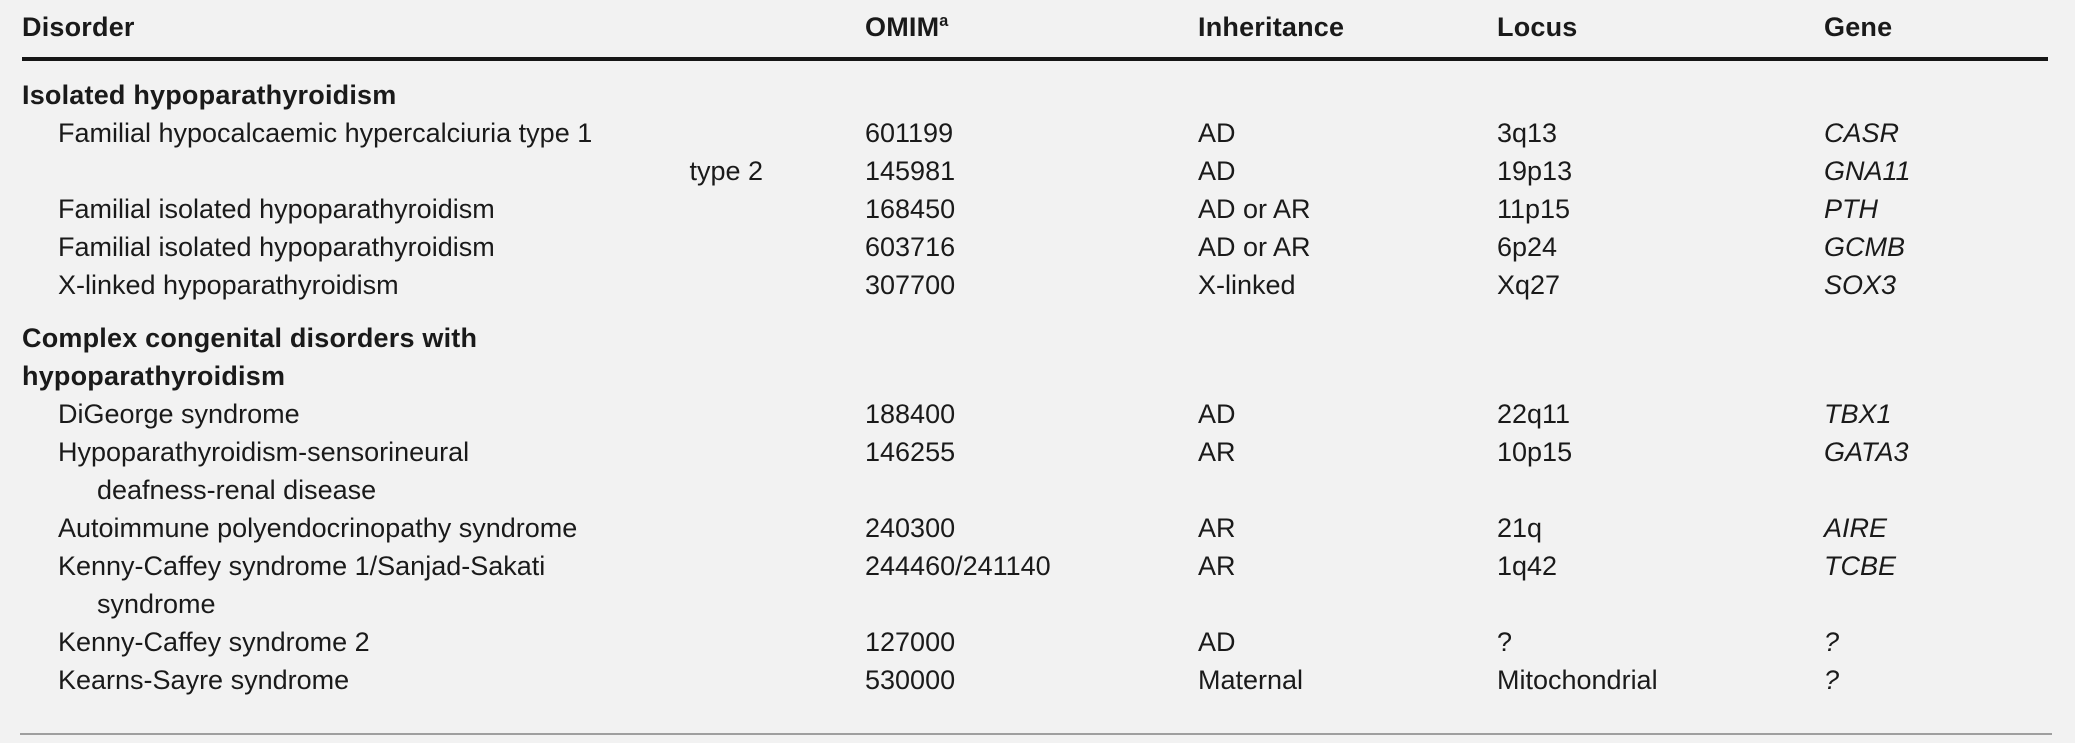 This screenshot has height=743, width=2075. What do you see at coordinates (1856, 528) in the screenshot?
I see `gene-cell: AIRE` at bounding box center [1856, 528].